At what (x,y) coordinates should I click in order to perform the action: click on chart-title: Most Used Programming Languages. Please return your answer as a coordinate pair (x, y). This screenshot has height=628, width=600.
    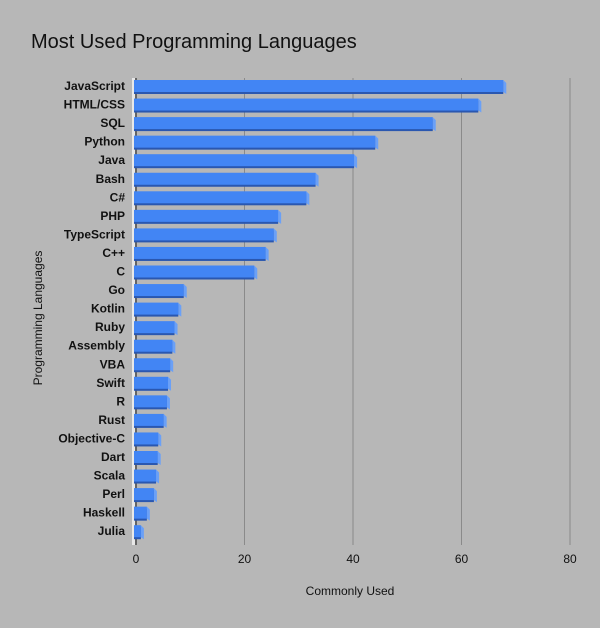
    Looking at the image, I should click on (194, 42).